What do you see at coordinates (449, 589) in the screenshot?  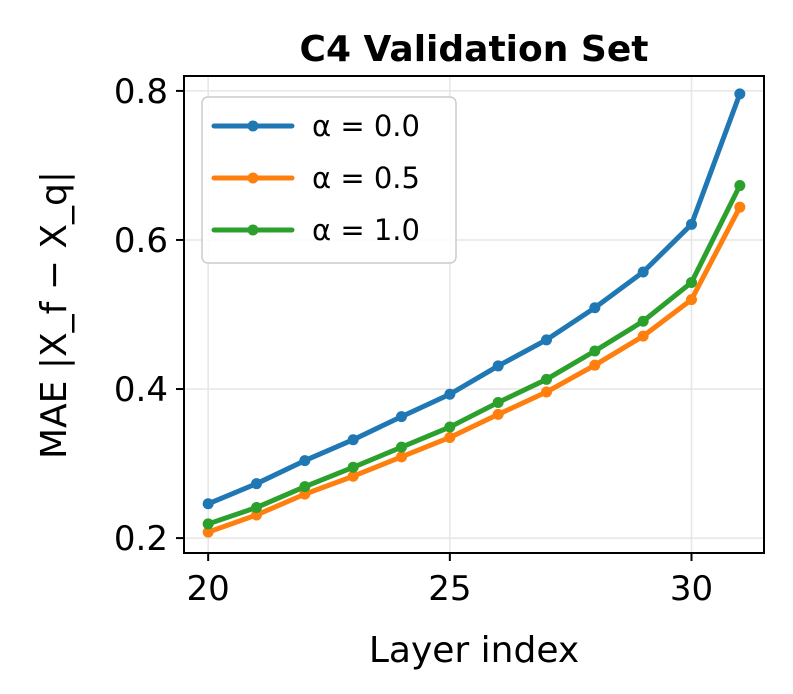 I see `x-tick-label: 25` at bounding box center [449, 589].